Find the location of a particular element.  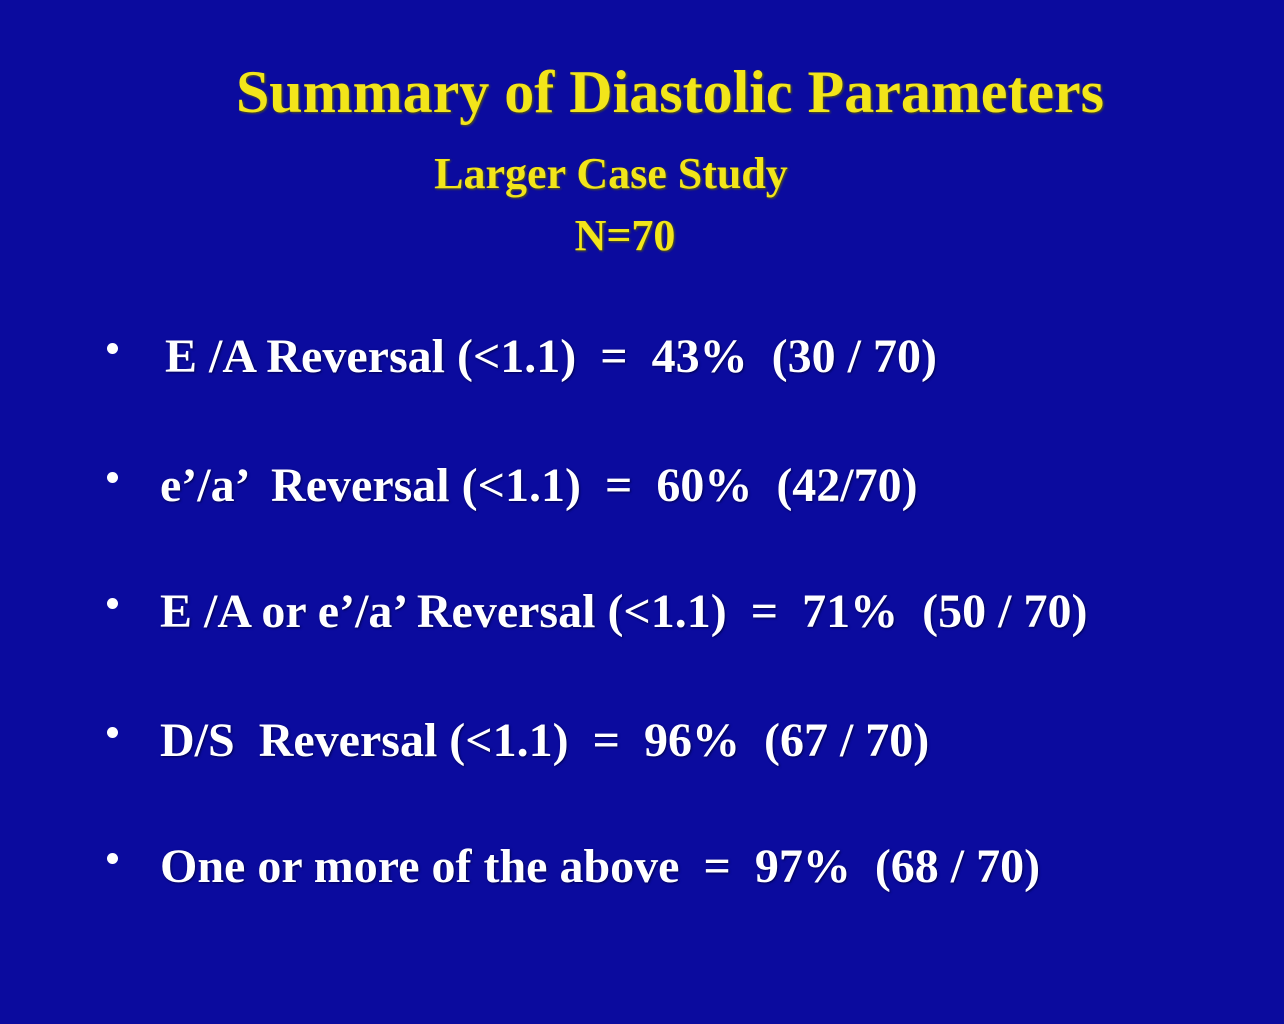

bullet-text: D/S Reversal (<1.1) = 96% (67 / 70) is located at coordinates (545, 740).